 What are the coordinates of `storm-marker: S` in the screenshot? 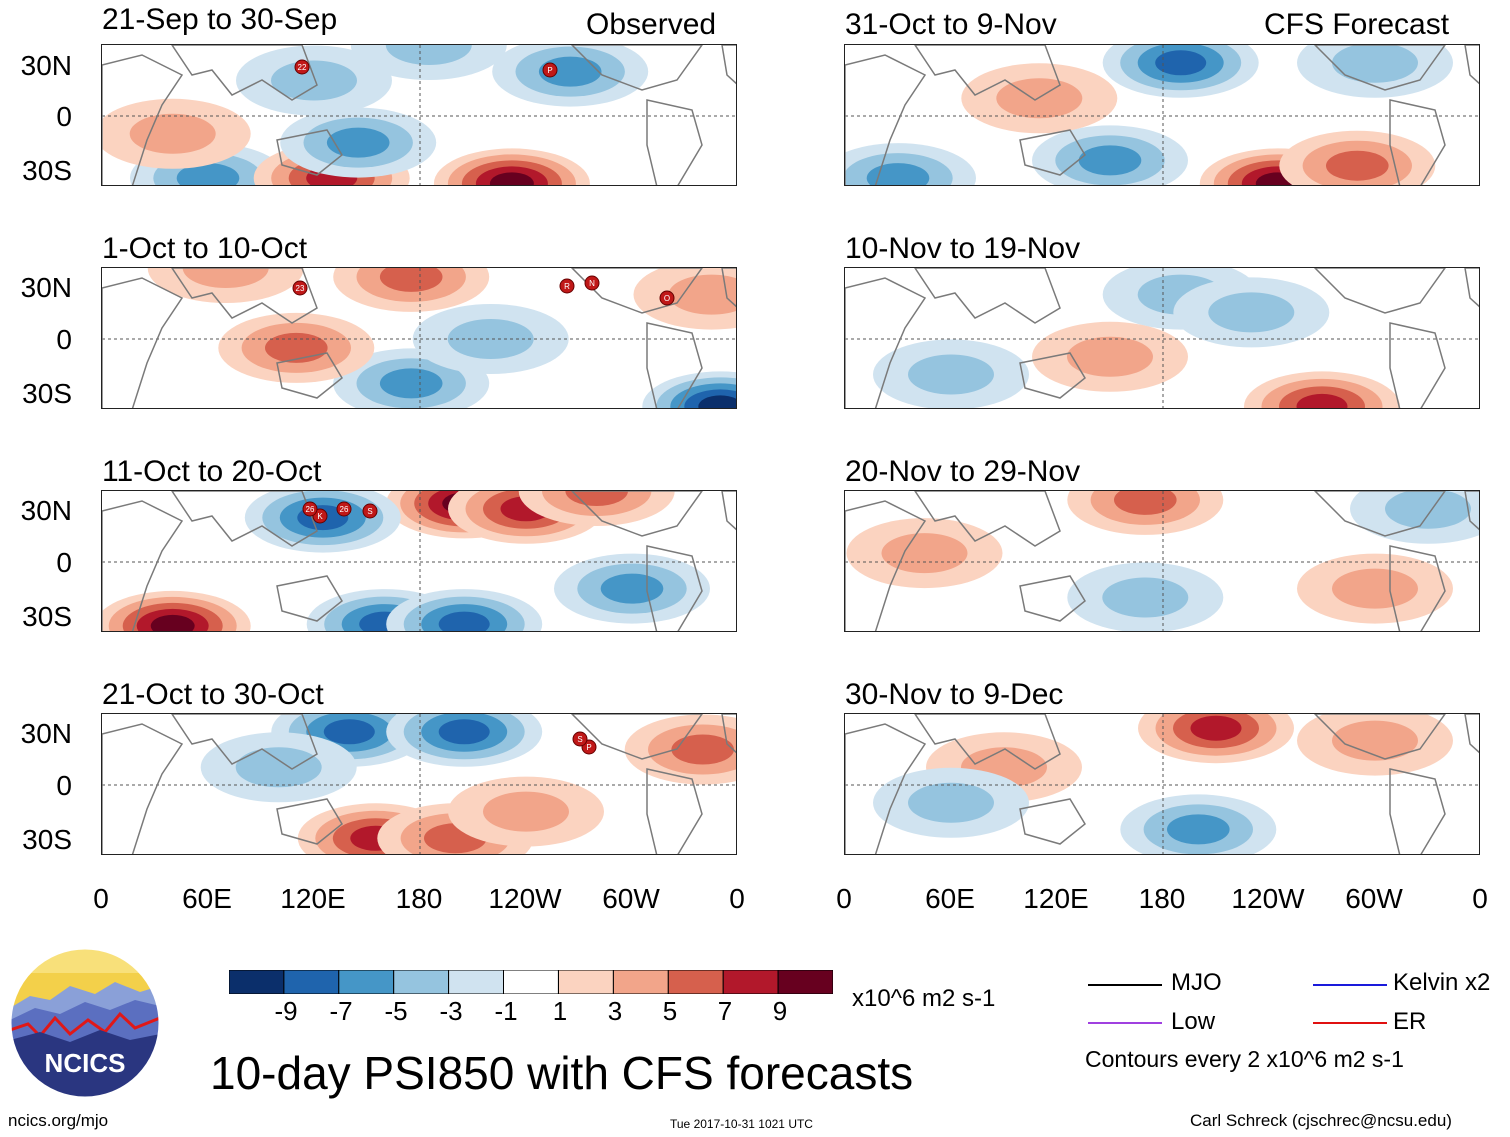 It's located at (580, 739).